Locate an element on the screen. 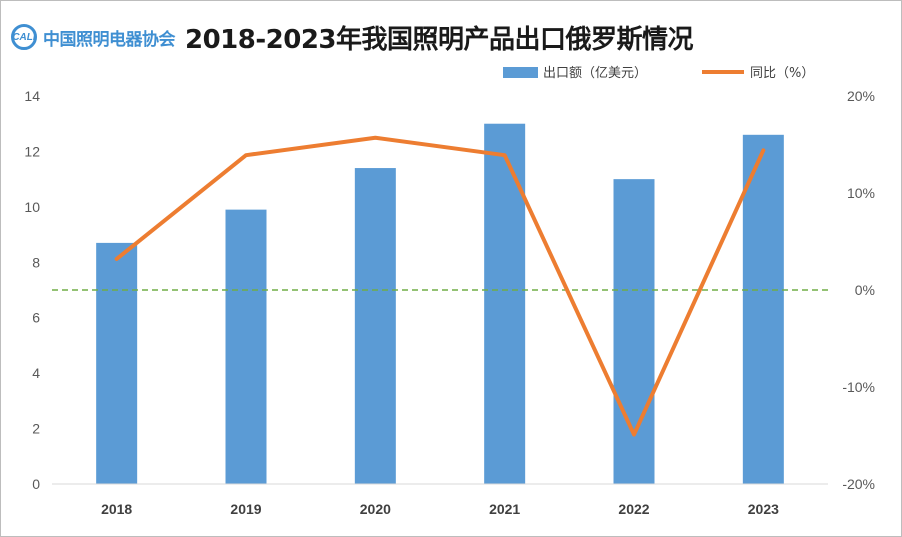  x-axis: 2018 2019 2020 2021 2022 2023 is located at coordinates (440, 509).